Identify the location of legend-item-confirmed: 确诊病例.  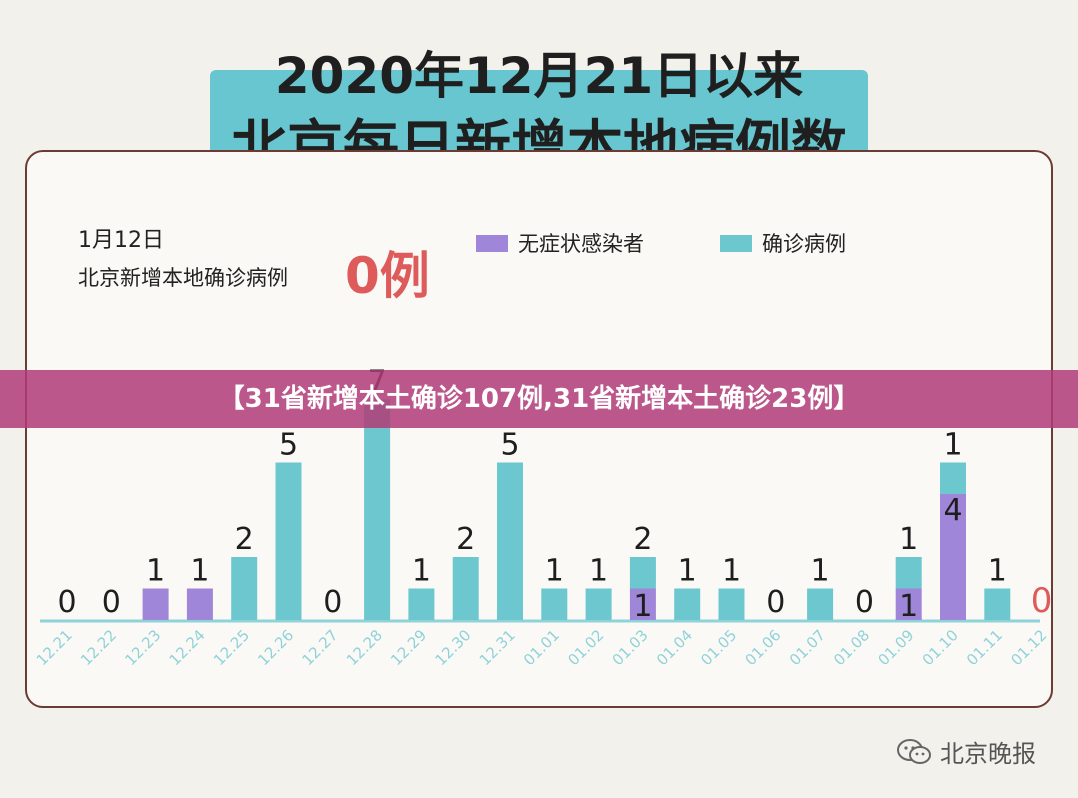
(783, 243).